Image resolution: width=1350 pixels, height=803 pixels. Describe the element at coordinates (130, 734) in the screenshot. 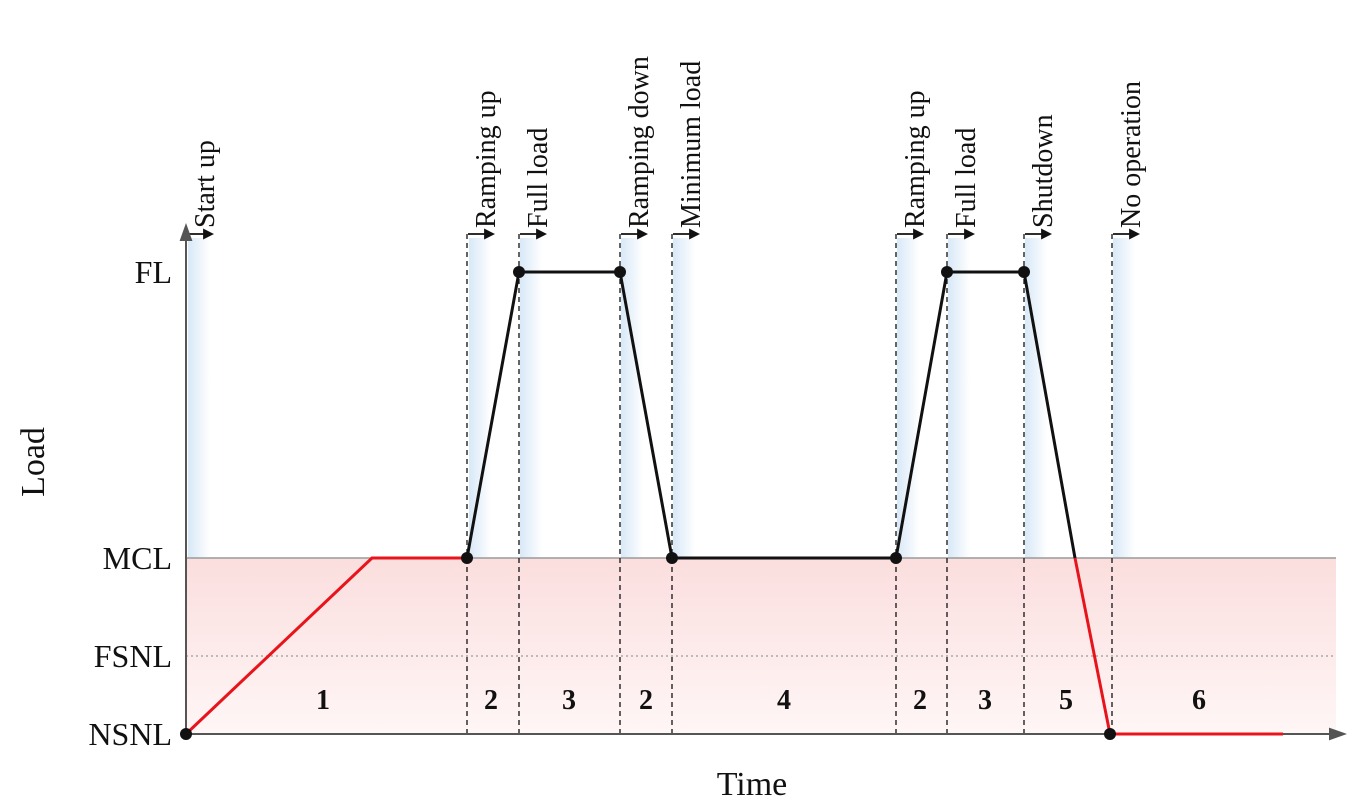

I see `y-label-nsnl: NSNL` at that location.